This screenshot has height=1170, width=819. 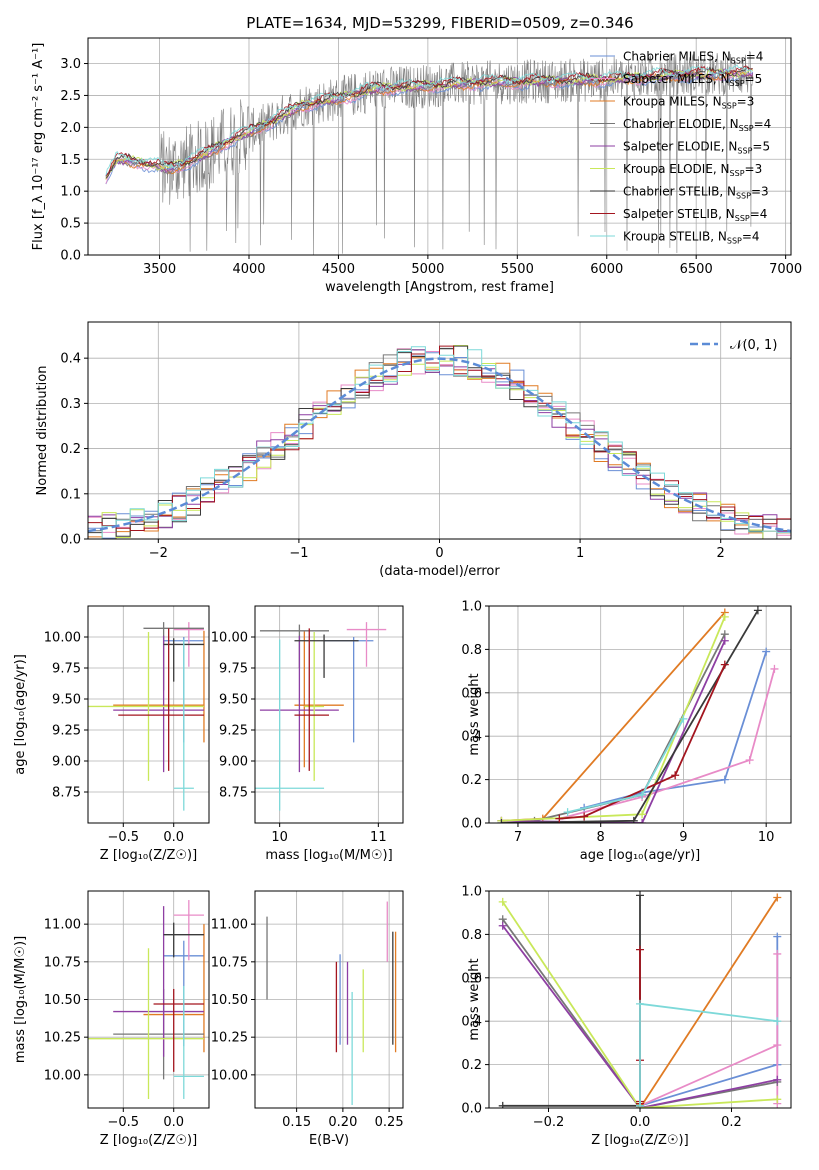 I want to click on y-tick-label: 3.0, so click(x=70, y=64).